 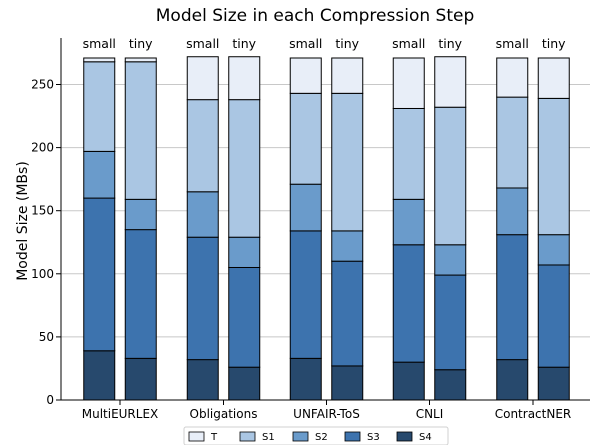 What do you see at coordinates (352, 436) in the screenshot?
I see `legend-swatch-s3` at bounding box center [352, 436].